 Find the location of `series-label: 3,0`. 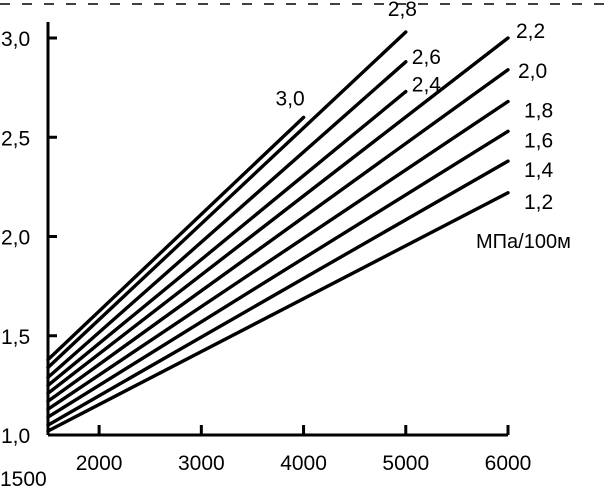

series-label: 3,0 is located at coordinates (290, 98).